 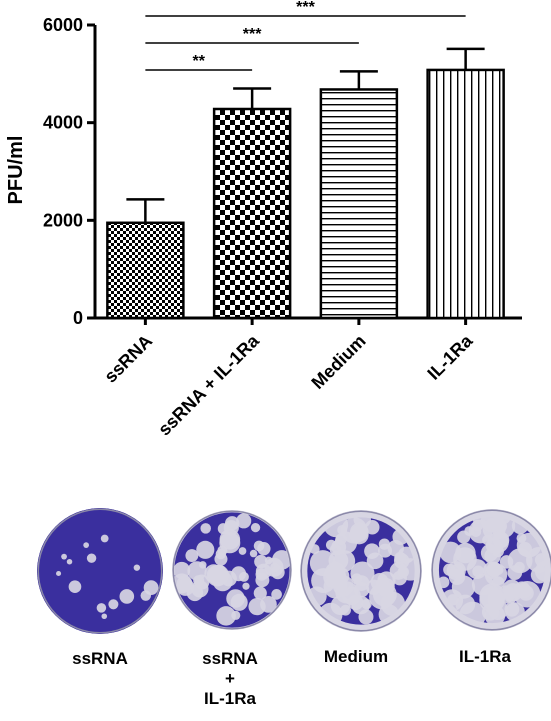 I want to click on plate-label-ssrna: ssRNA, so click(x=100, y=659).